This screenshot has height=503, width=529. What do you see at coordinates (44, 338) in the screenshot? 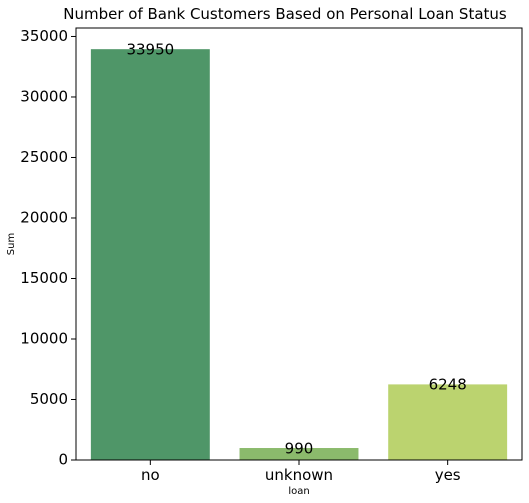
I see `y-tick-label: 10000` at bounding box center [44, 338].